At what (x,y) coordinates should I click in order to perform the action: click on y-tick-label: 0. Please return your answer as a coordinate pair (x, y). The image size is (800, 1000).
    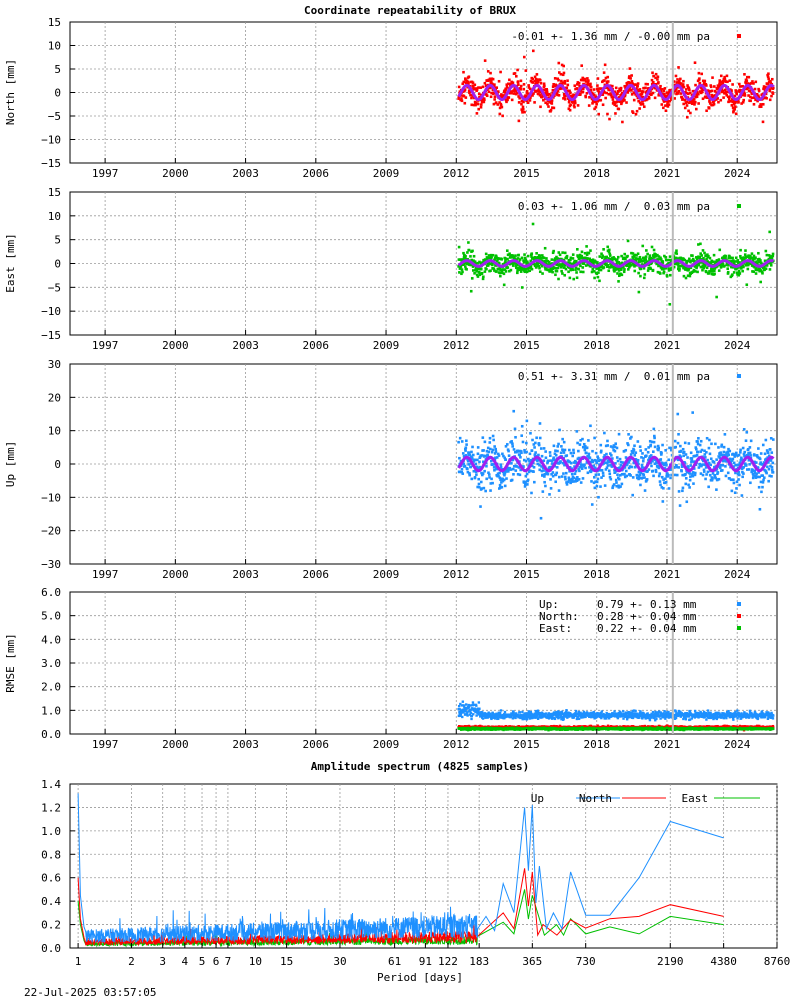
    Looking at the image, I should click on (57, 464).